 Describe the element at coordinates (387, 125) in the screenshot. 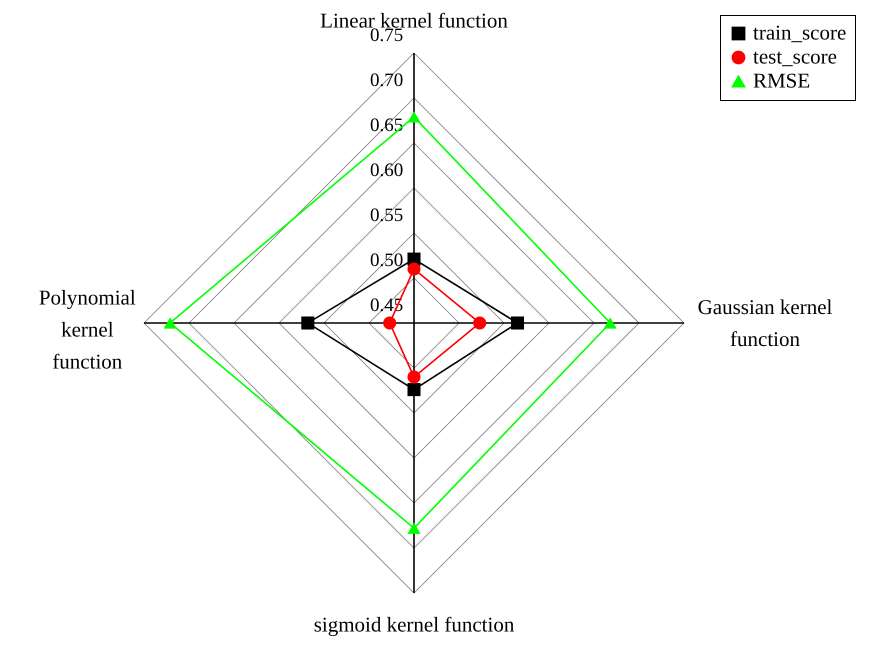

I see `y-tick-label: 0.65` at that location.